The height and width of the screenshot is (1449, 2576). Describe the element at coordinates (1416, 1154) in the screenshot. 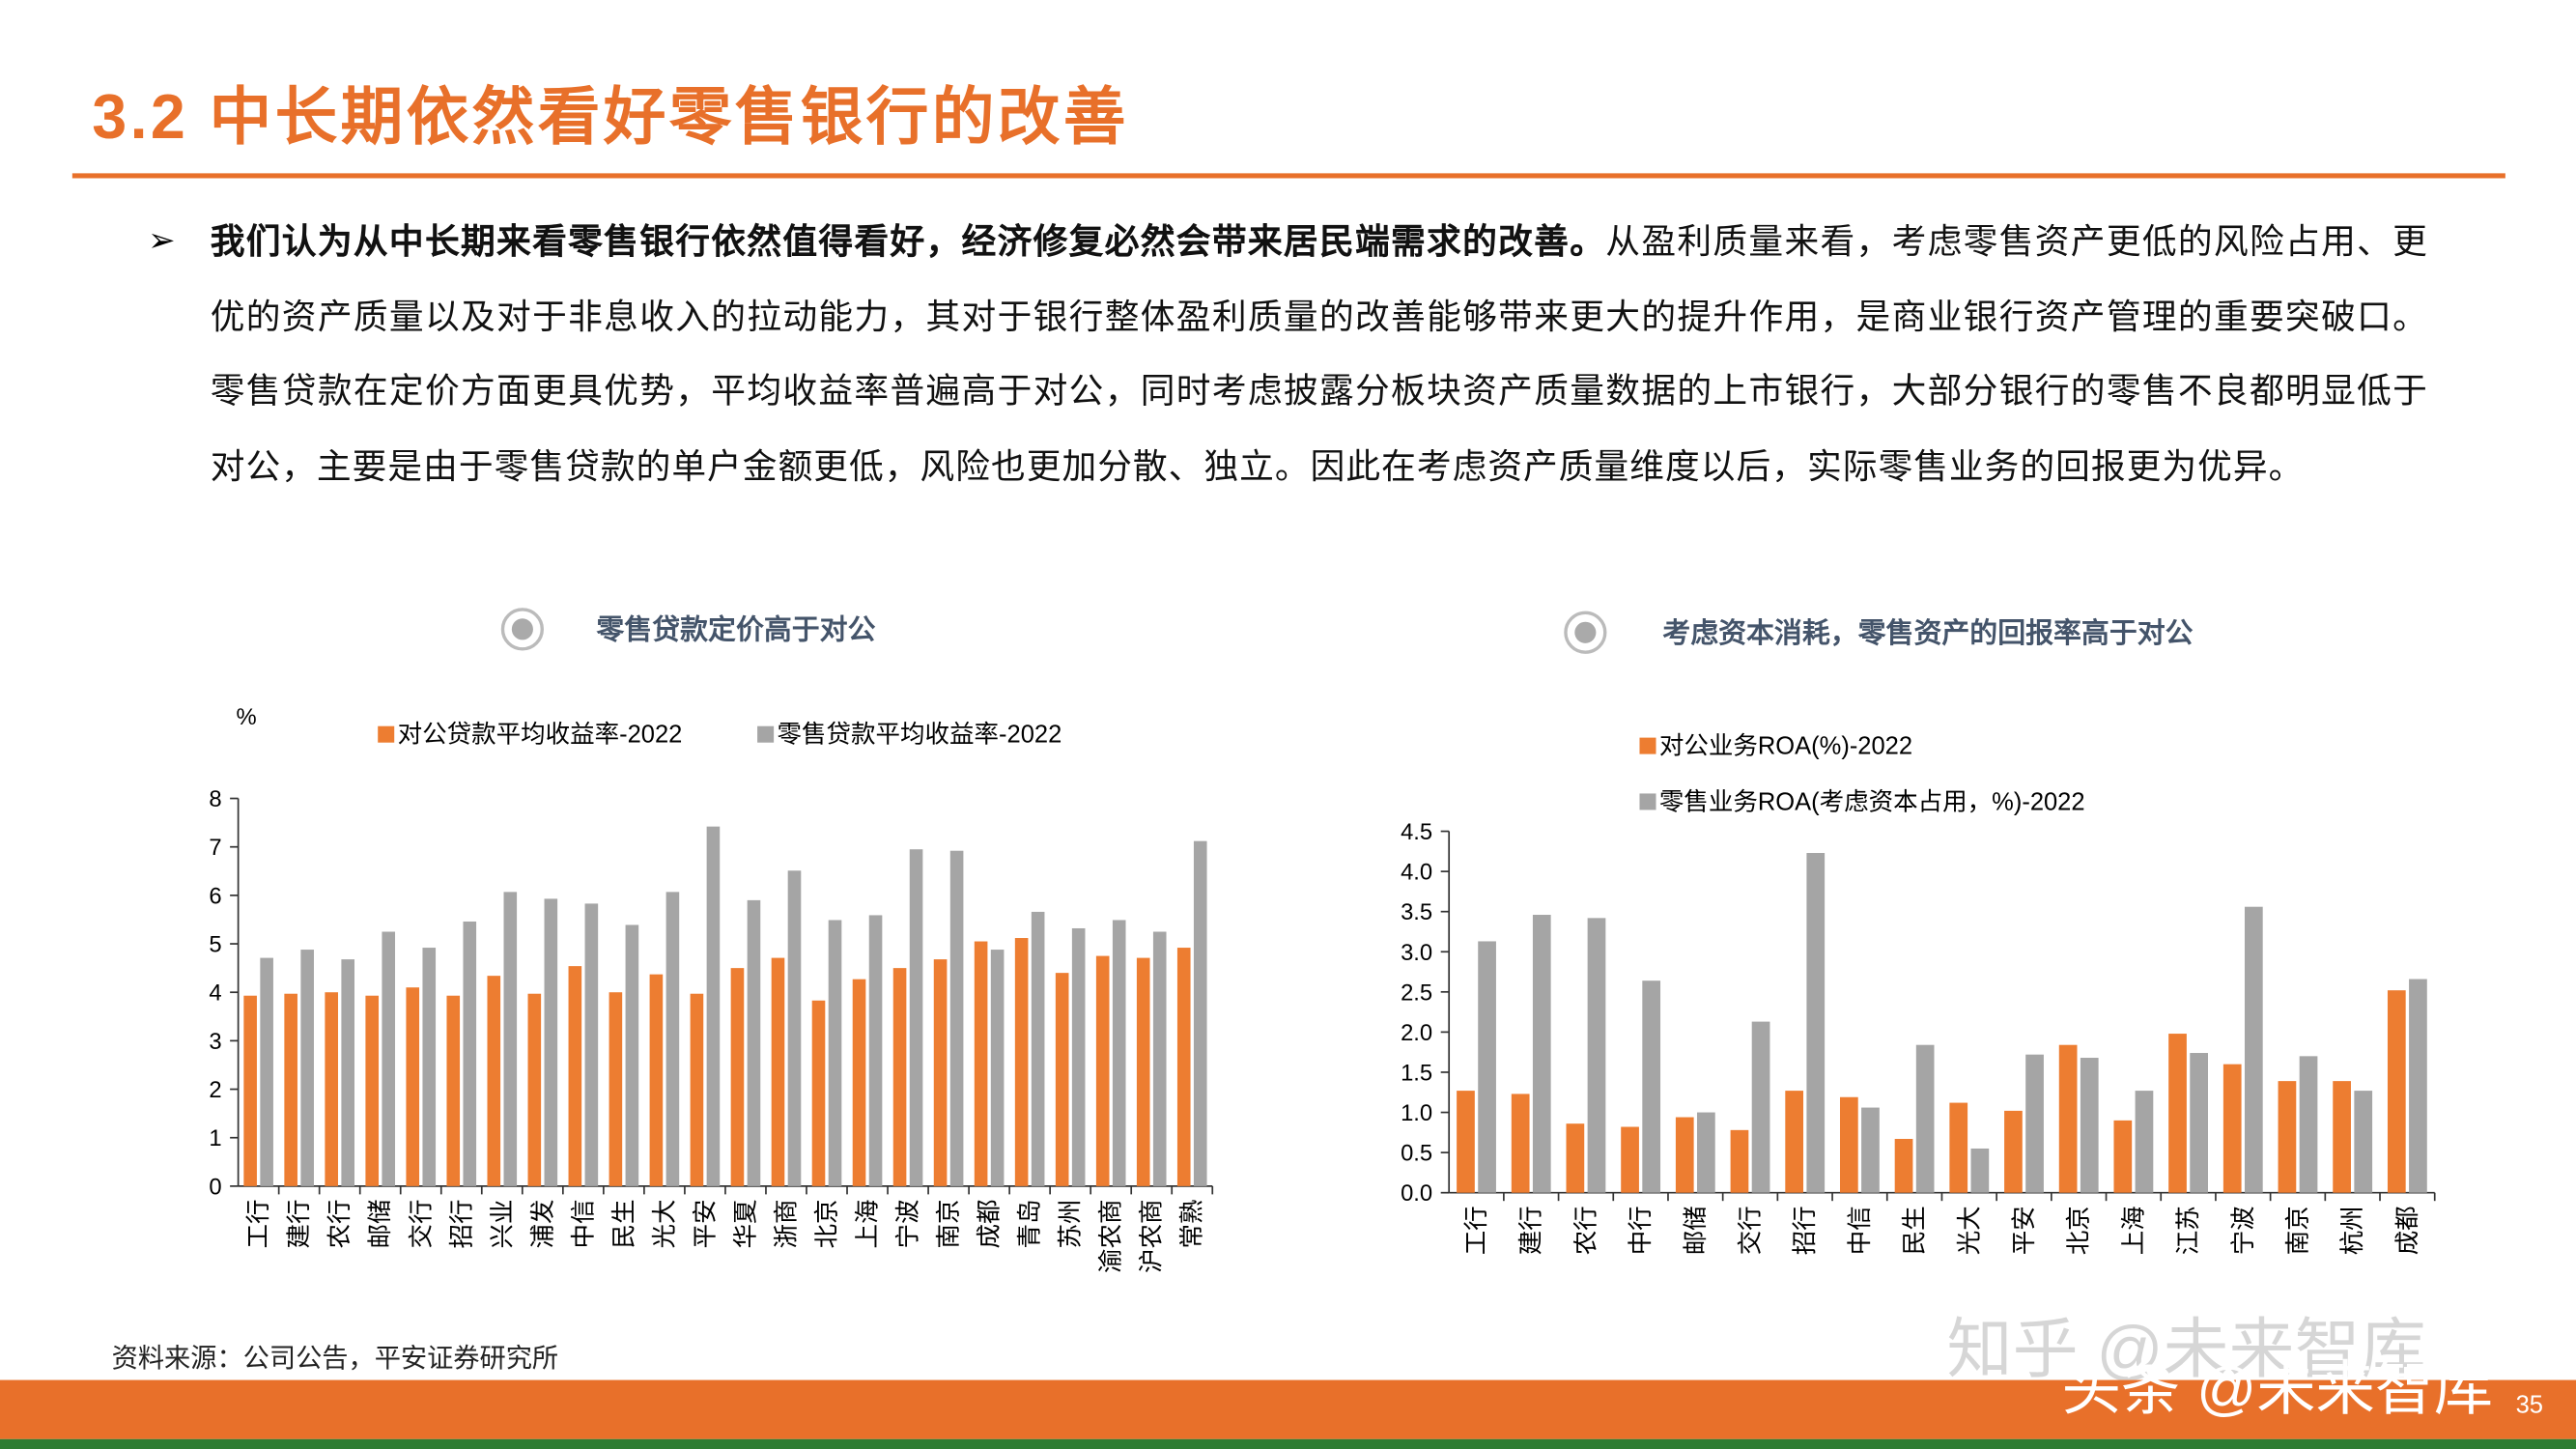

I see `y-tick-label: 0.5` at that location.